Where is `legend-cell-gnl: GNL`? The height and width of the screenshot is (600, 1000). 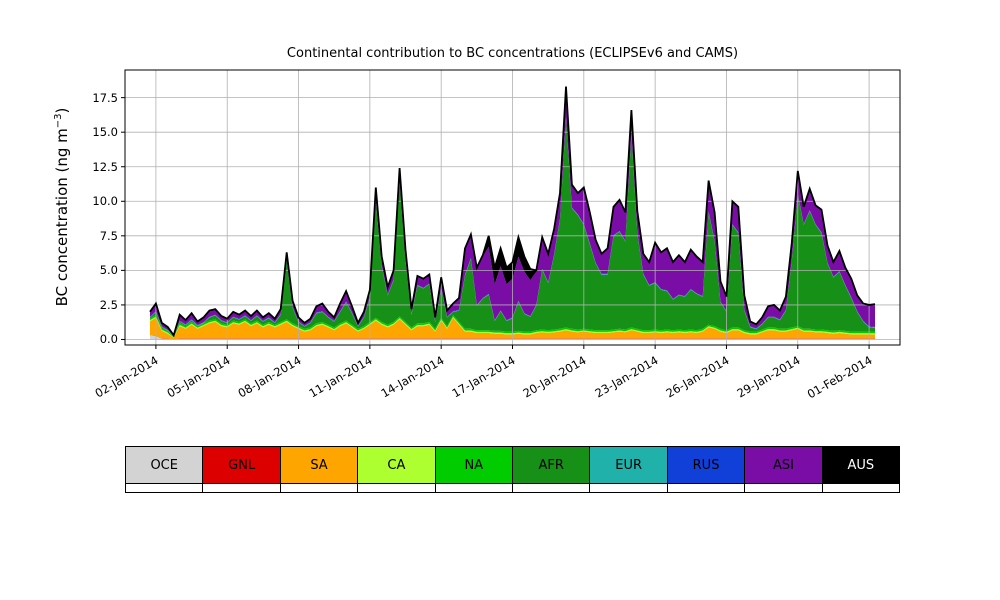
legend-cell-gnl: GNL is located at coordinates (241, 465).